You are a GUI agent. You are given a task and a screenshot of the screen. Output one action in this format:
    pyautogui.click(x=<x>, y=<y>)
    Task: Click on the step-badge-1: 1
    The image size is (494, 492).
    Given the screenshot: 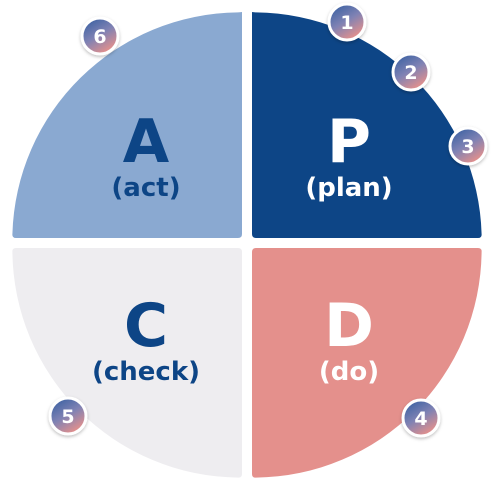 What is the action you would take?
    pyautogui.click(x=347, y=22)
    